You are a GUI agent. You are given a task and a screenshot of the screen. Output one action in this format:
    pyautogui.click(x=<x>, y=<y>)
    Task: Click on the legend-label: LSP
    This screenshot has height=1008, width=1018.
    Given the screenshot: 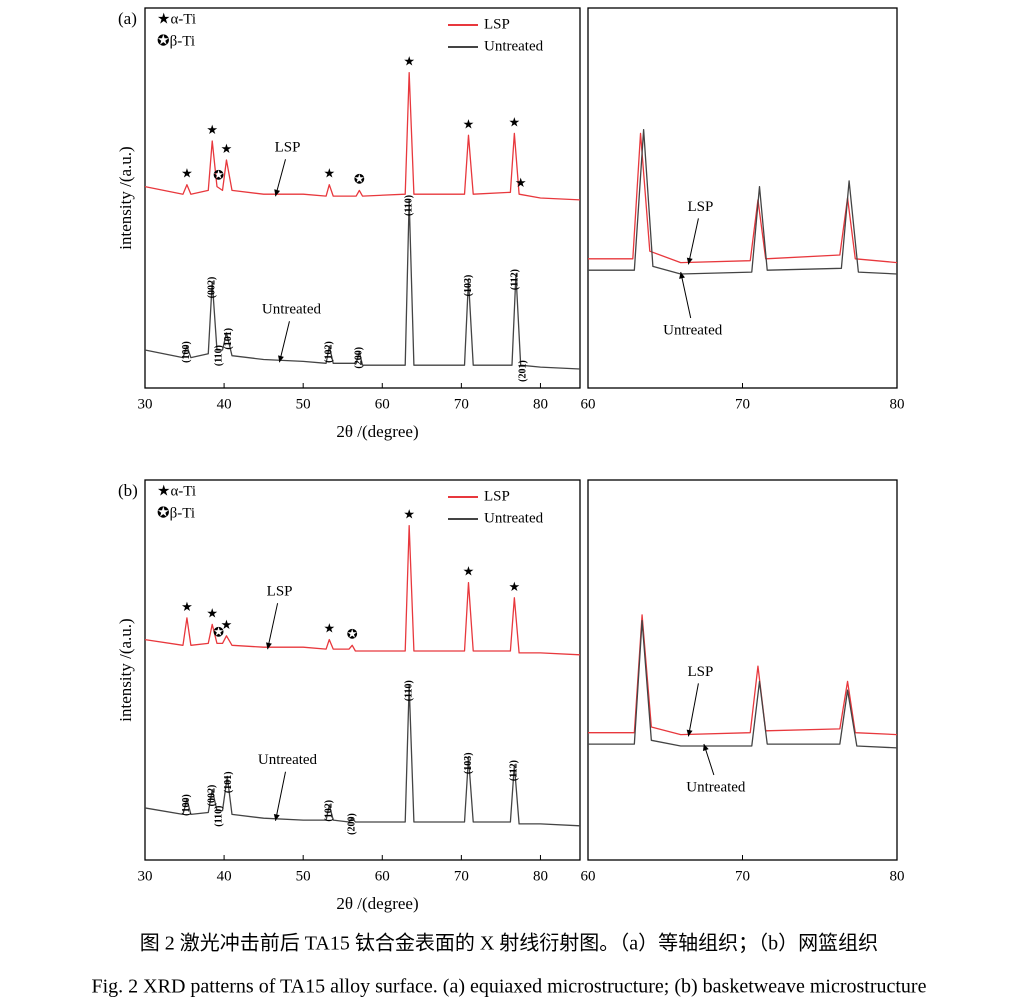 What is the action you would take?
    pyautogui.click(x=497, y=496)
    